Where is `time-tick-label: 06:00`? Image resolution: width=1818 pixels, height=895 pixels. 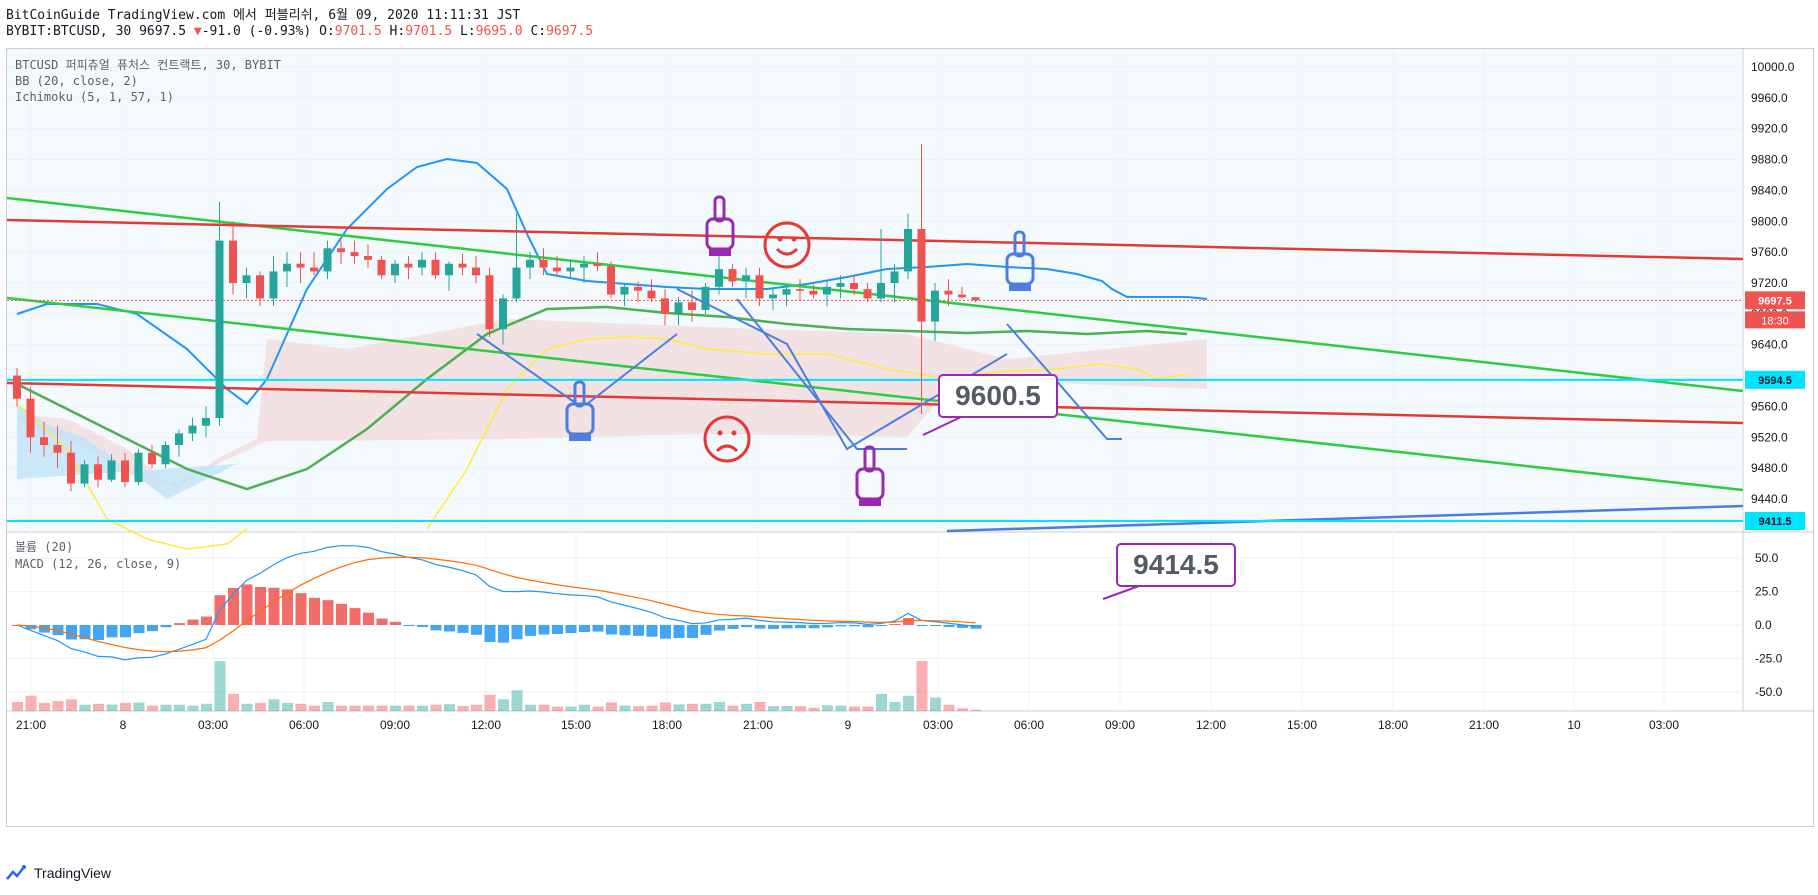 time-tick-label: 06:00 is located at coordinates (304, 725).